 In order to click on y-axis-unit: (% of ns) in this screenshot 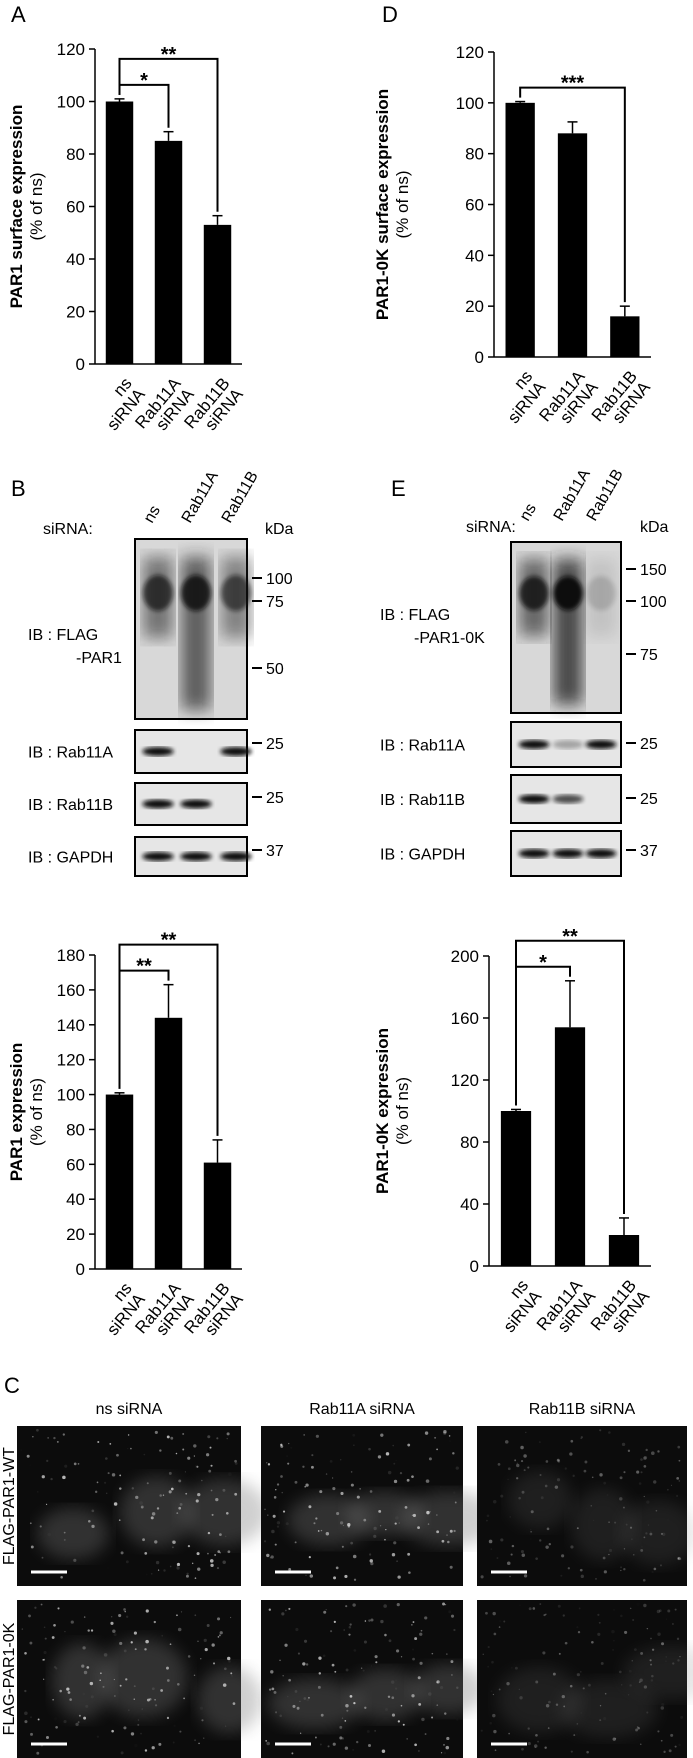, I will do `click(402, 204)`.